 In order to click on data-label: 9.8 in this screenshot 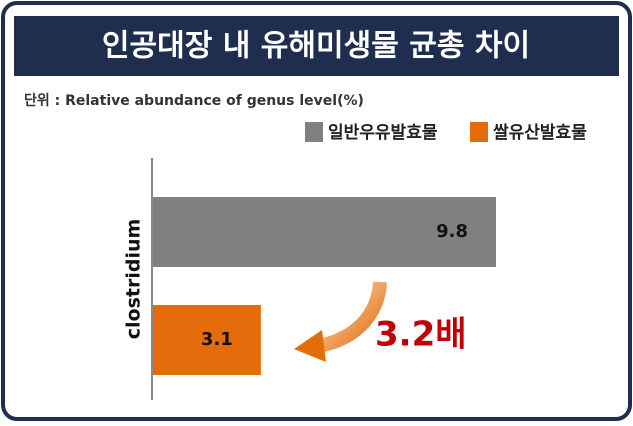, I will do `click(452, 231)`.